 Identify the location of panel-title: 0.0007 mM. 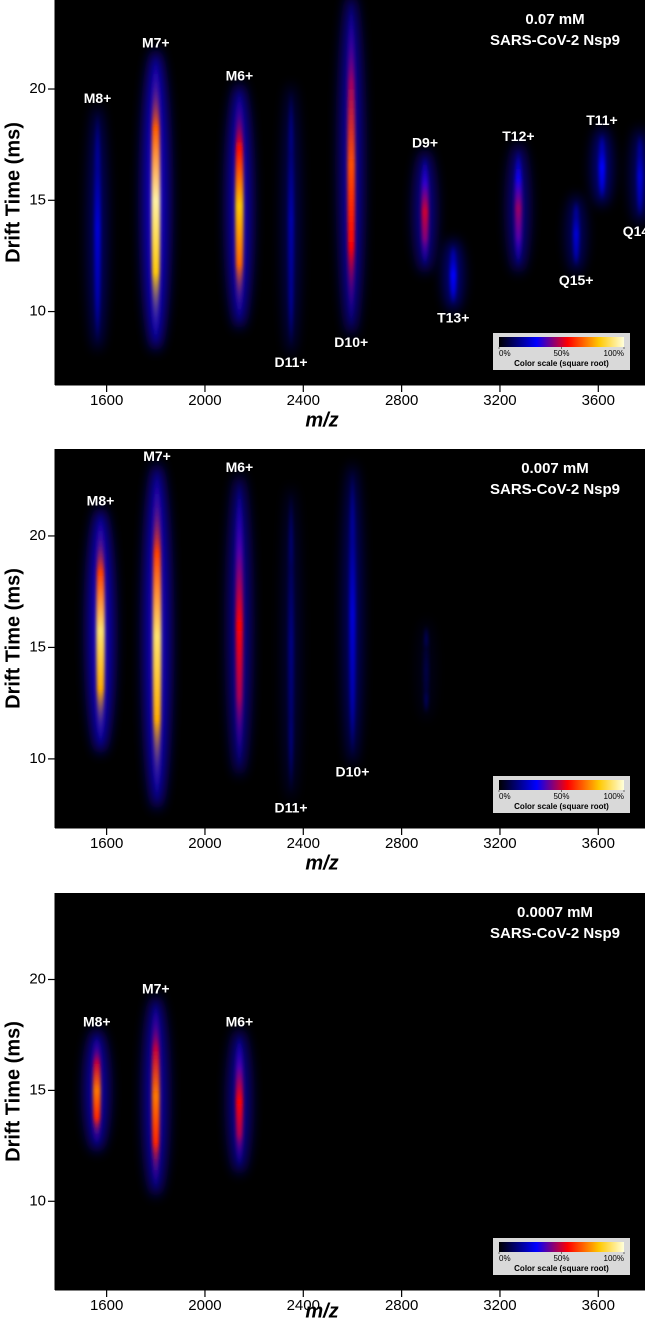
(555, 912).